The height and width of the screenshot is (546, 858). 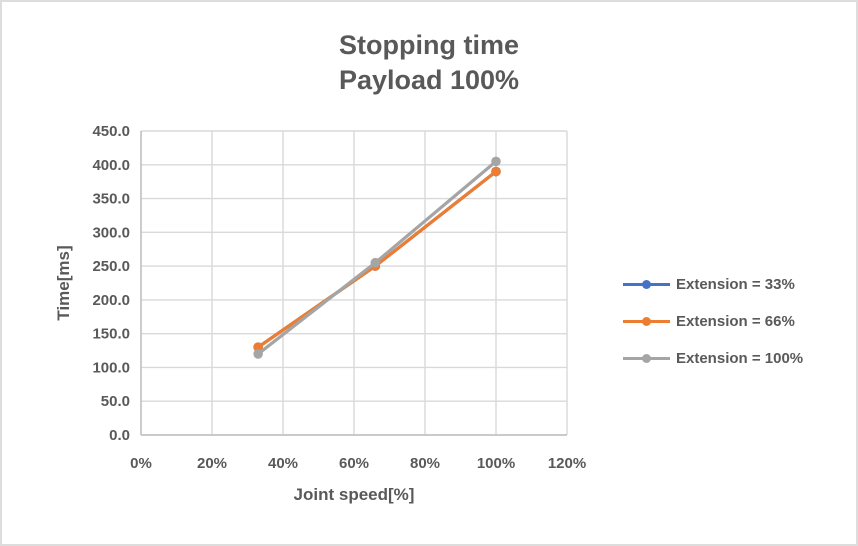 What do you see at coordinates (429, 63) in the screenshot?
I see `chart-title: Stopping time Payload 100%` at bounding box center [429, 63].